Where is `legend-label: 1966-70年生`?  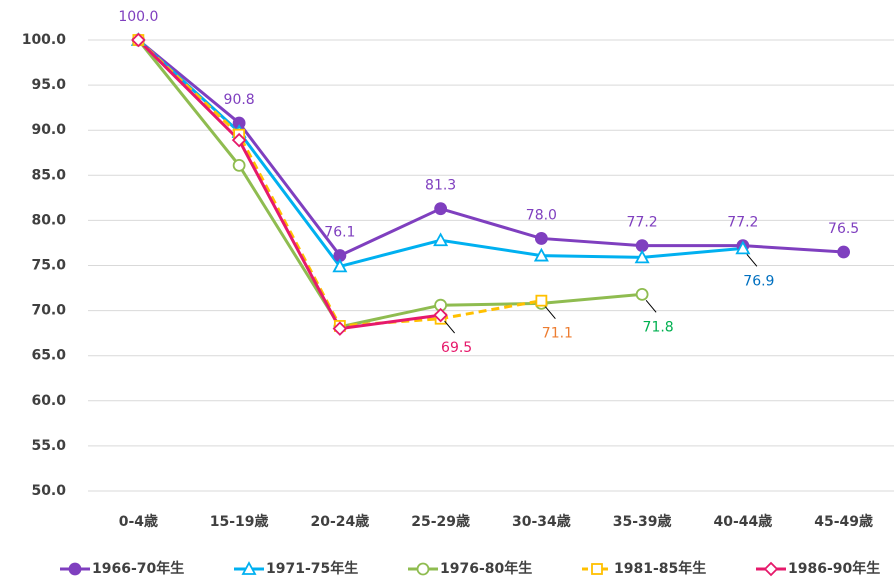 legend-label: 1966-70年生 is located at coordinates (138, 568).